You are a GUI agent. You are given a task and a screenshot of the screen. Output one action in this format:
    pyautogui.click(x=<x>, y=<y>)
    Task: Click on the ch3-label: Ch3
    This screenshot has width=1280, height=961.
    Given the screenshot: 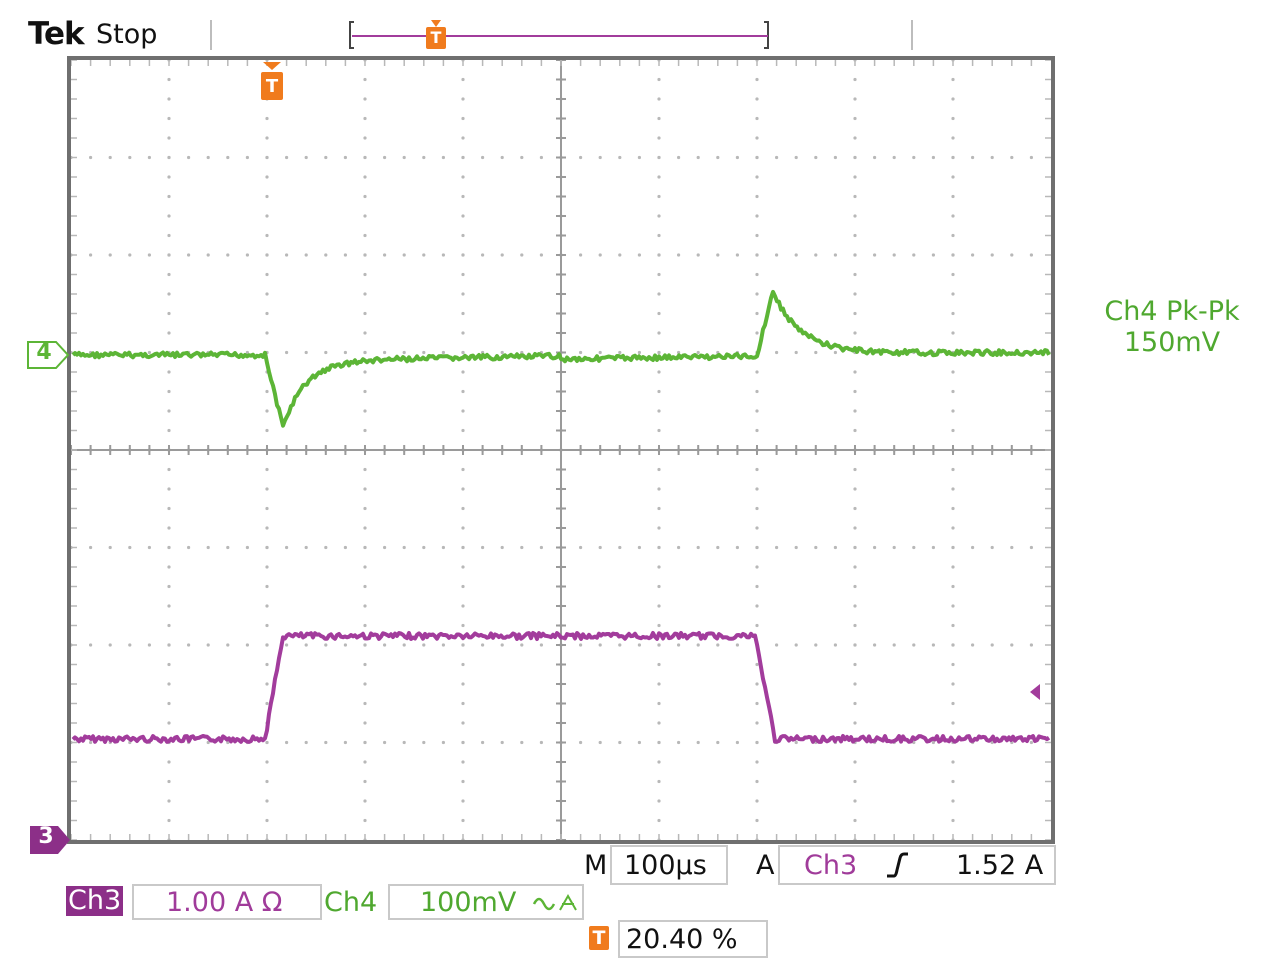 What is the action you would take?
    pyautogui.click(x=95, y=900)
    